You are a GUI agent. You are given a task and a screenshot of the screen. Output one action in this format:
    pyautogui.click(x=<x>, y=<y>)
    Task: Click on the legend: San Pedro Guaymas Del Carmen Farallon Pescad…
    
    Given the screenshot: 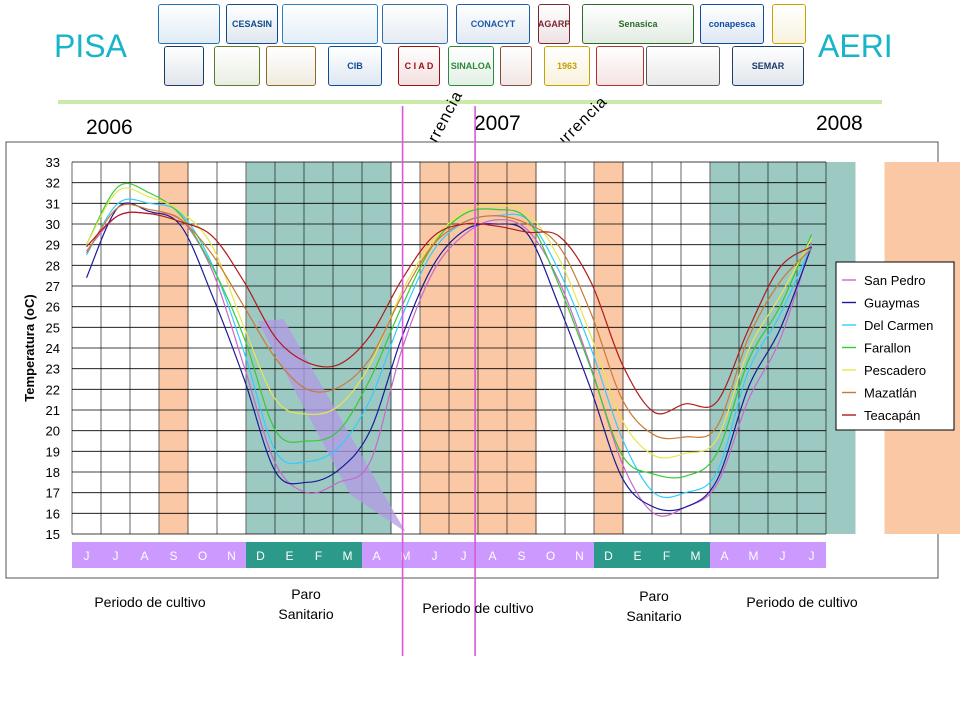 What is the action you would take?
    pyautogui.click(x=895, y=346)
    